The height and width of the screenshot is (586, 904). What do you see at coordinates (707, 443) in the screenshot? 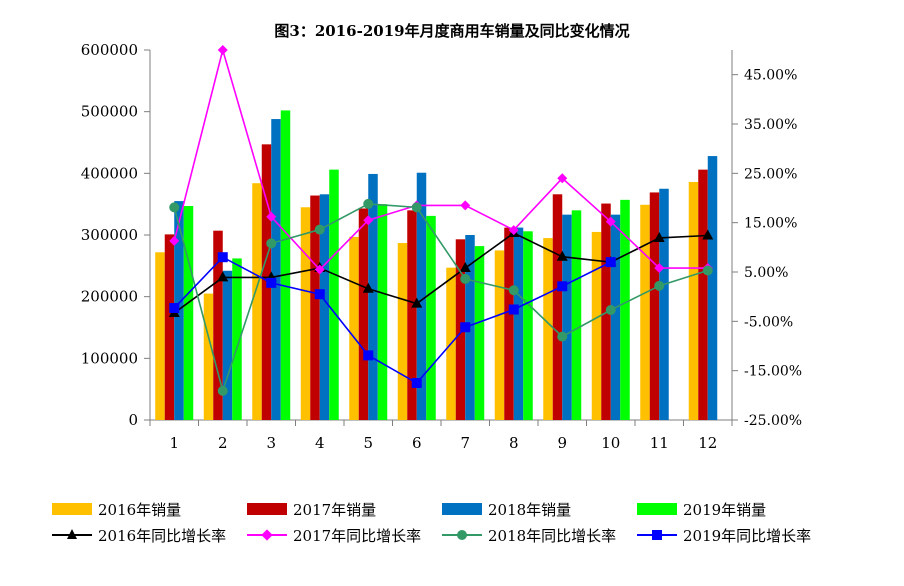
I see `x-tick-label: 12` at bounding box center [707, 443].